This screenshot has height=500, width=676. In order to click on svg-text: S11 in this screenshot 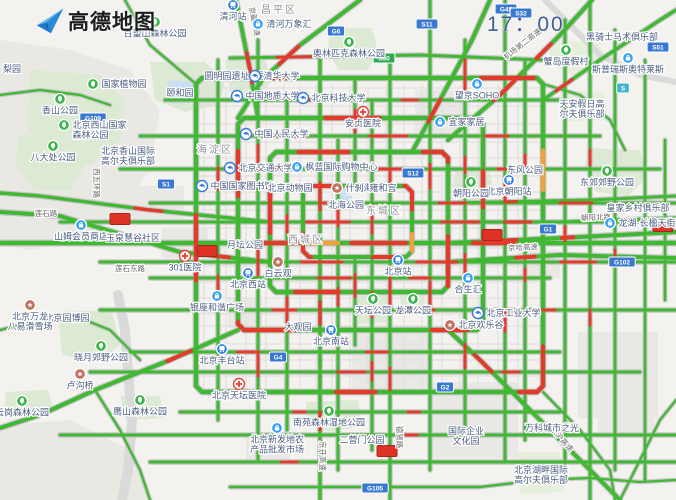, I will do `click(427, 24)`.